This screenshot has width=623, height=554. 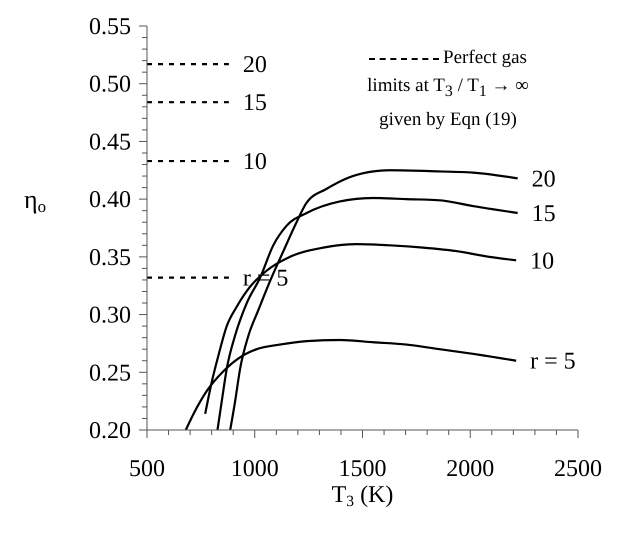 I want to click on y-tick-label: 0.35, so click(x=110, y=257).